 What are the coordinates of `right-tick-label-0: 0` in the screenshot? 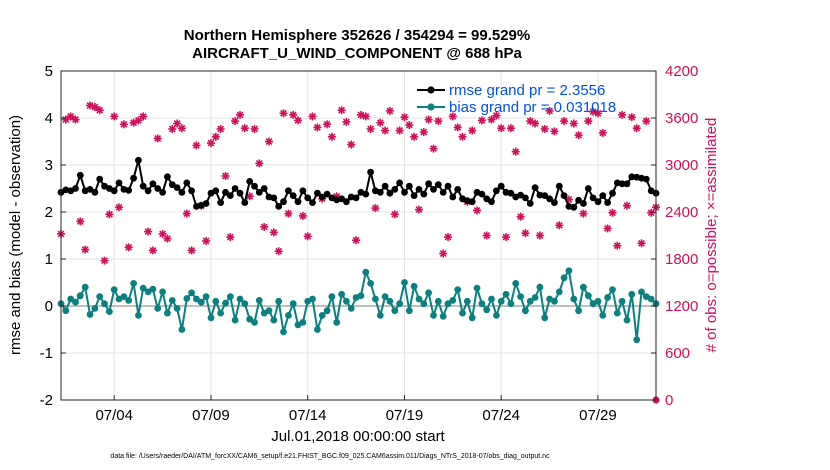 It's located at (669, 400).